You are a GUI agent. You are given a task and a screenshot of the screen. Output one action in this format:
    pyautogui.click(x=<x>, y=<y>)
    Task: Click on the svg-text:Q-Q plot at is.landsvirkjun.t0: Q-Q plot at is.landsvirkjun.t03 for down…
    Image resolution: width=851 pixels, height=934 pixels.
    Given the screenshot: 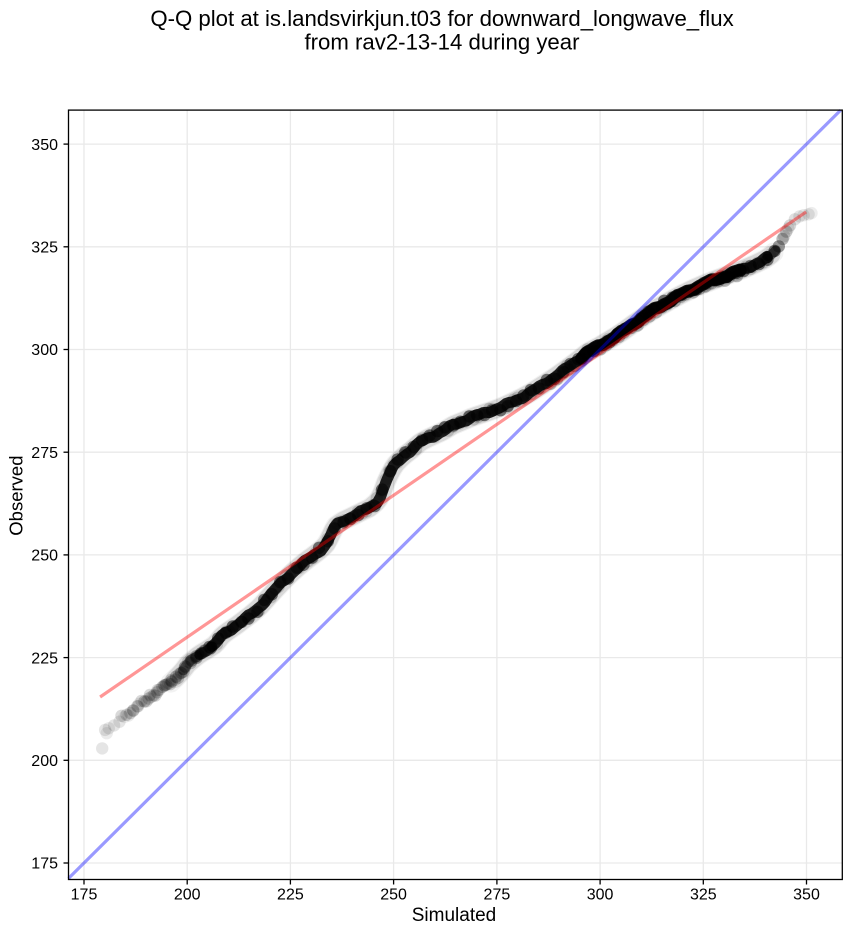 What is the action you would take?
    pyautogui.click(x=441, y=18)
    